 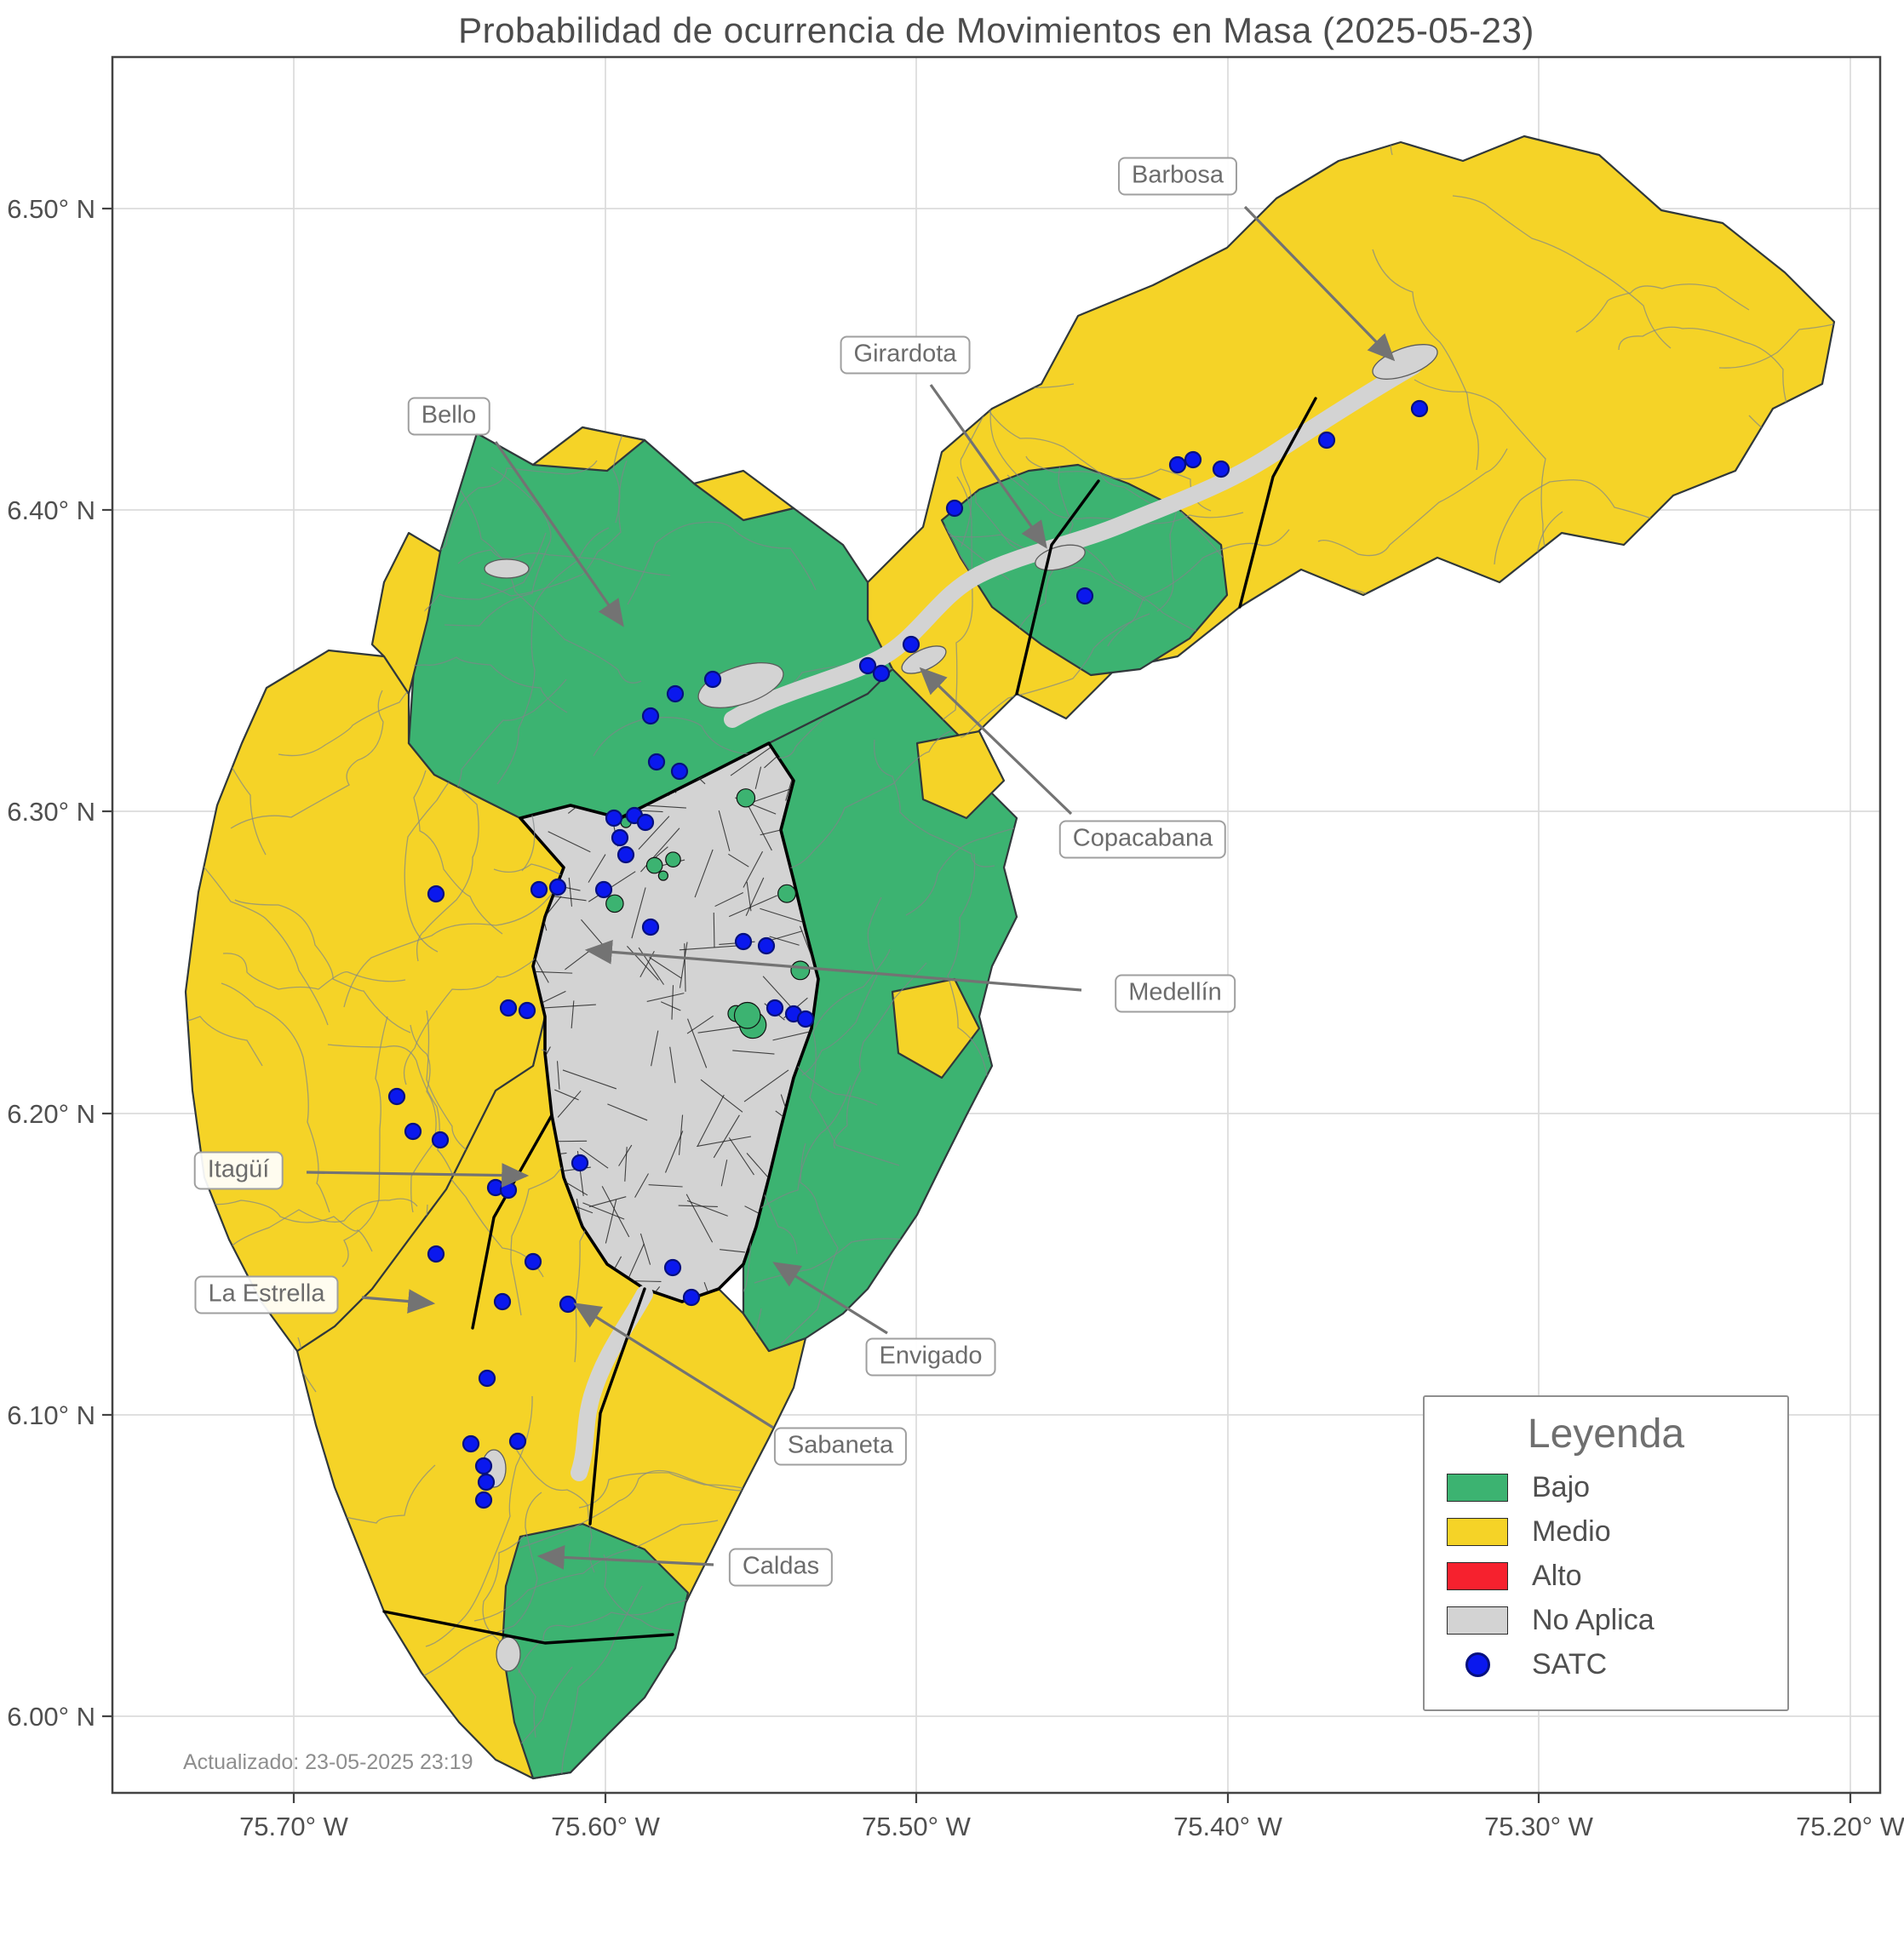 What do you see at coordinates (936, 1028) in the screenshot?
I see `region-patch-y5` at bounding box center [936, 1028].